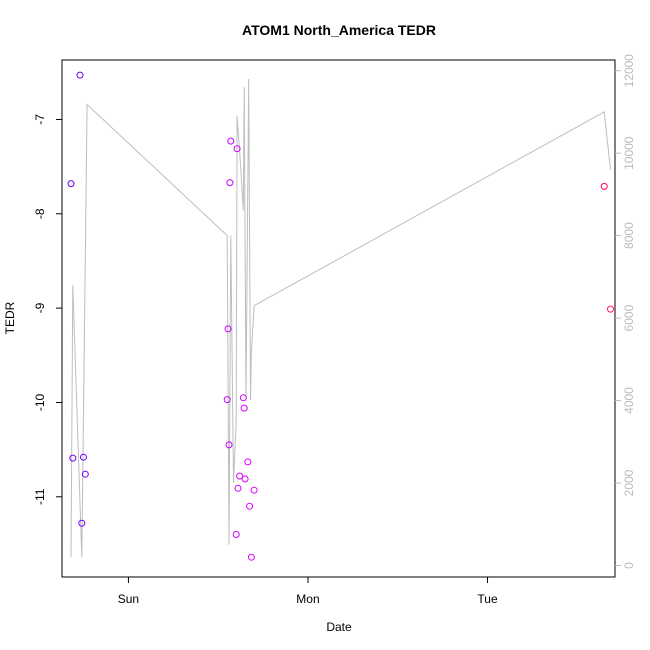  I want to click on x-axis: Sun Mon Tue, so click(308, 591).